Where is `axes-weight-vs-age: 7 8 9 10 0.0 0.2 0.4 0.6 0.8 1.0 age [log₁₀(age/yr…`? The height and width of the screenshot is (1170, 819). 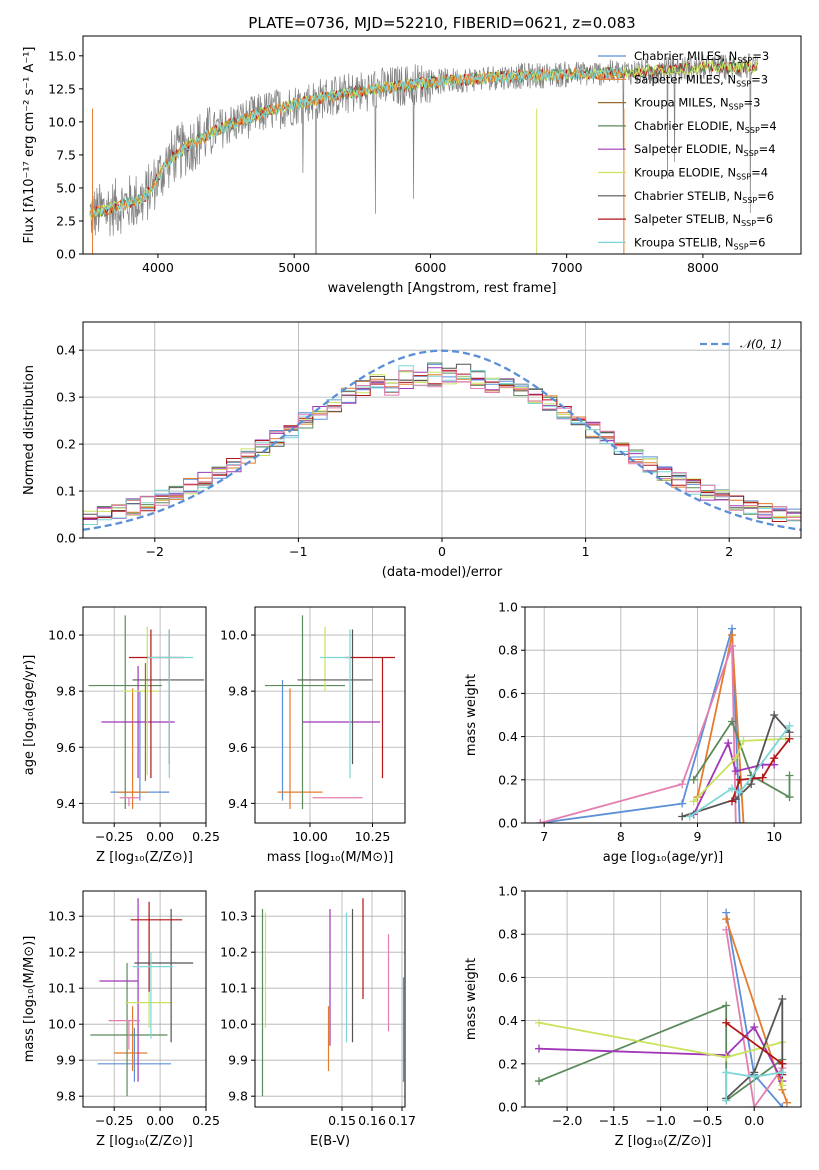
axes-weight-vs-age: 7 8 9 10 0.0 0.2 0.4 0.6 0.8 1.0 age [log₁₀(age/yr… is located at coordinates (633, 732).